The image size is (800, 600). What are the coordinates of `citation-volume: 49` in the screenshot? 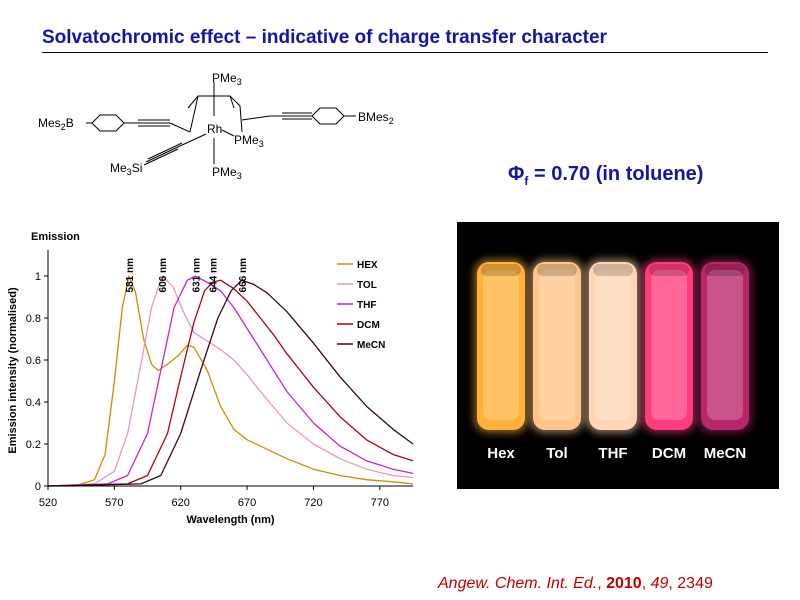 It's located at (659, 583).